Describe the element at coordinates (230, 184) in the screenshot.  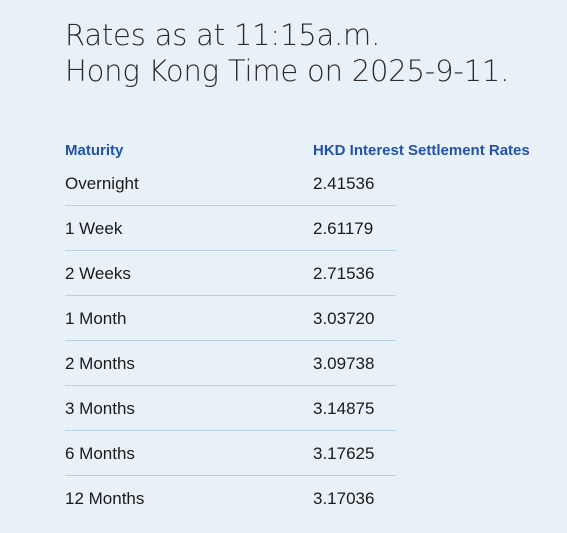
I see `table-row: Overnight 2.41536` at that location.